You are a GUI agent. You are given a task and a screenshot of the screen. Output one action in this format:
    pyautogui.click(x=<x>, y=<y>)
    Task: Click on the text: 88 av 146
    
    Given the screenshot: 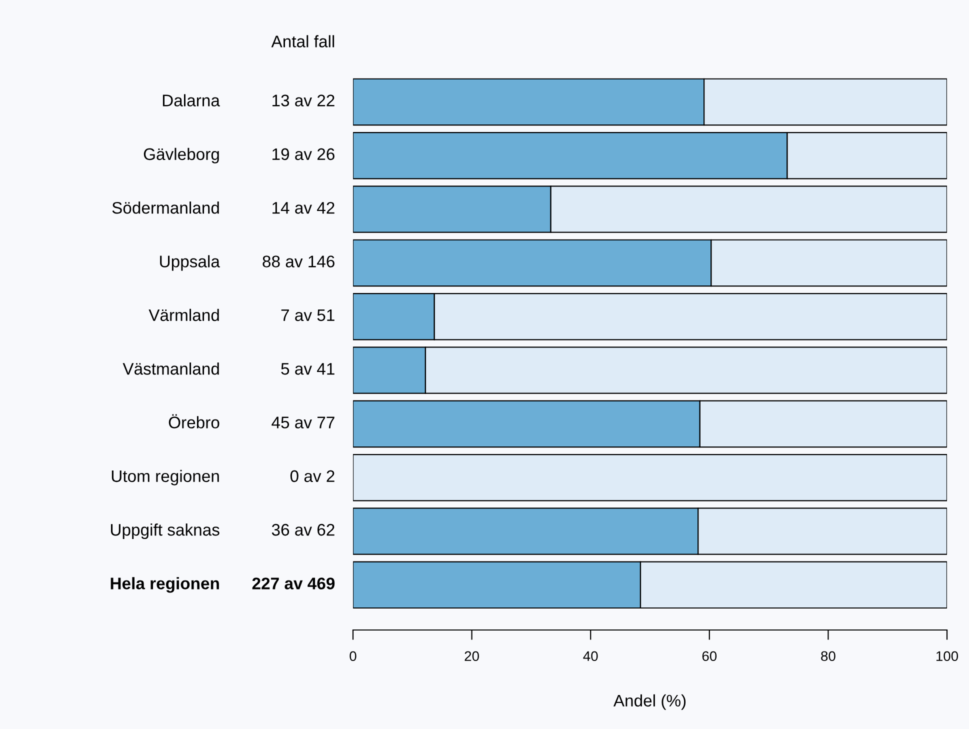 What is the action you would take?
    pyautogui.click(x=298, y=262)
    